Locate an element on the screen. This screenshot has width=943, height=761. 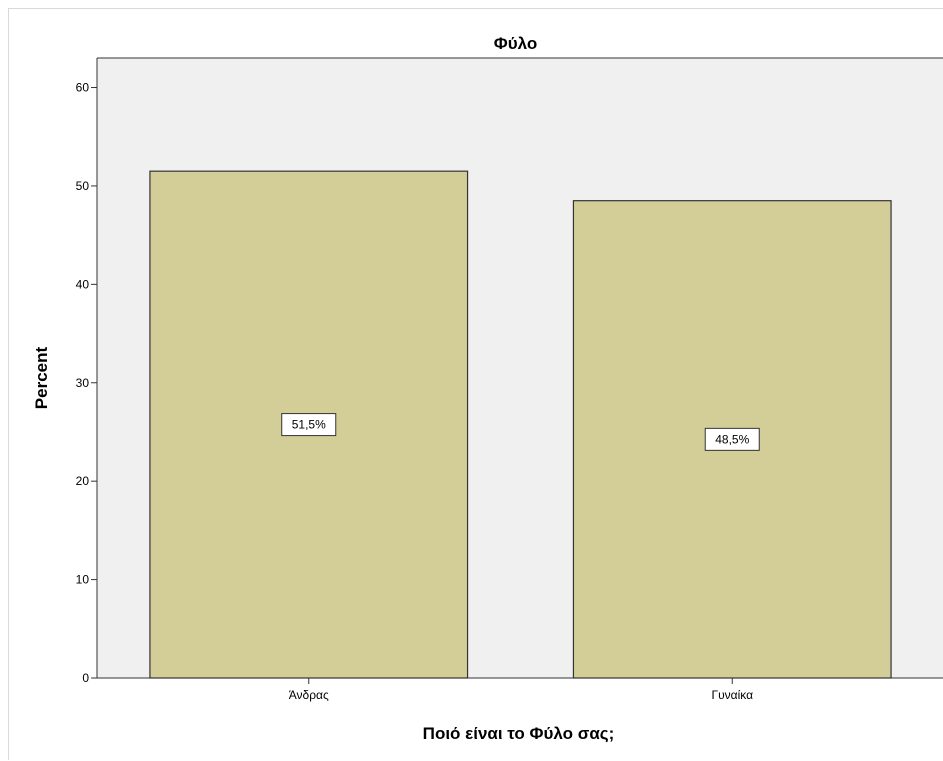
y-tick-label: 10 is located at coordinates (83, 580).